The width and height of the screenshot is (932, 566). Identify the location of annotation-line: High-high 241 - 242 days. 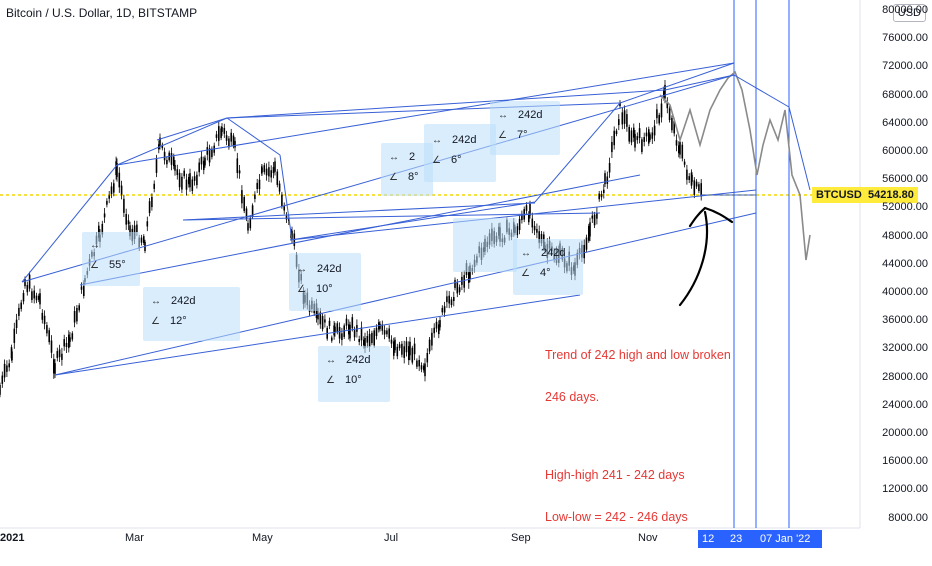
(615, 475).